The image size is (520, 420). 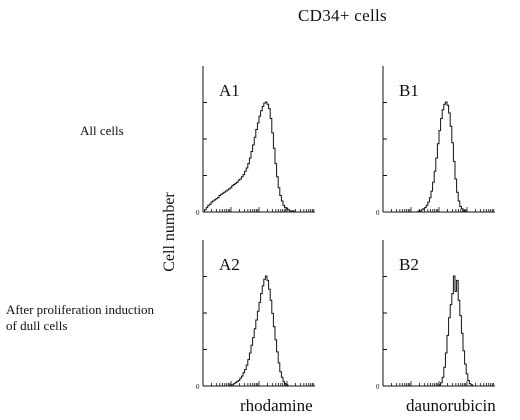 What do you see at coordinates (451, 405) in the screenshot?
I see `x-axis-label-daunorubicin: daunorubicin` at bounding box center [451, 405].